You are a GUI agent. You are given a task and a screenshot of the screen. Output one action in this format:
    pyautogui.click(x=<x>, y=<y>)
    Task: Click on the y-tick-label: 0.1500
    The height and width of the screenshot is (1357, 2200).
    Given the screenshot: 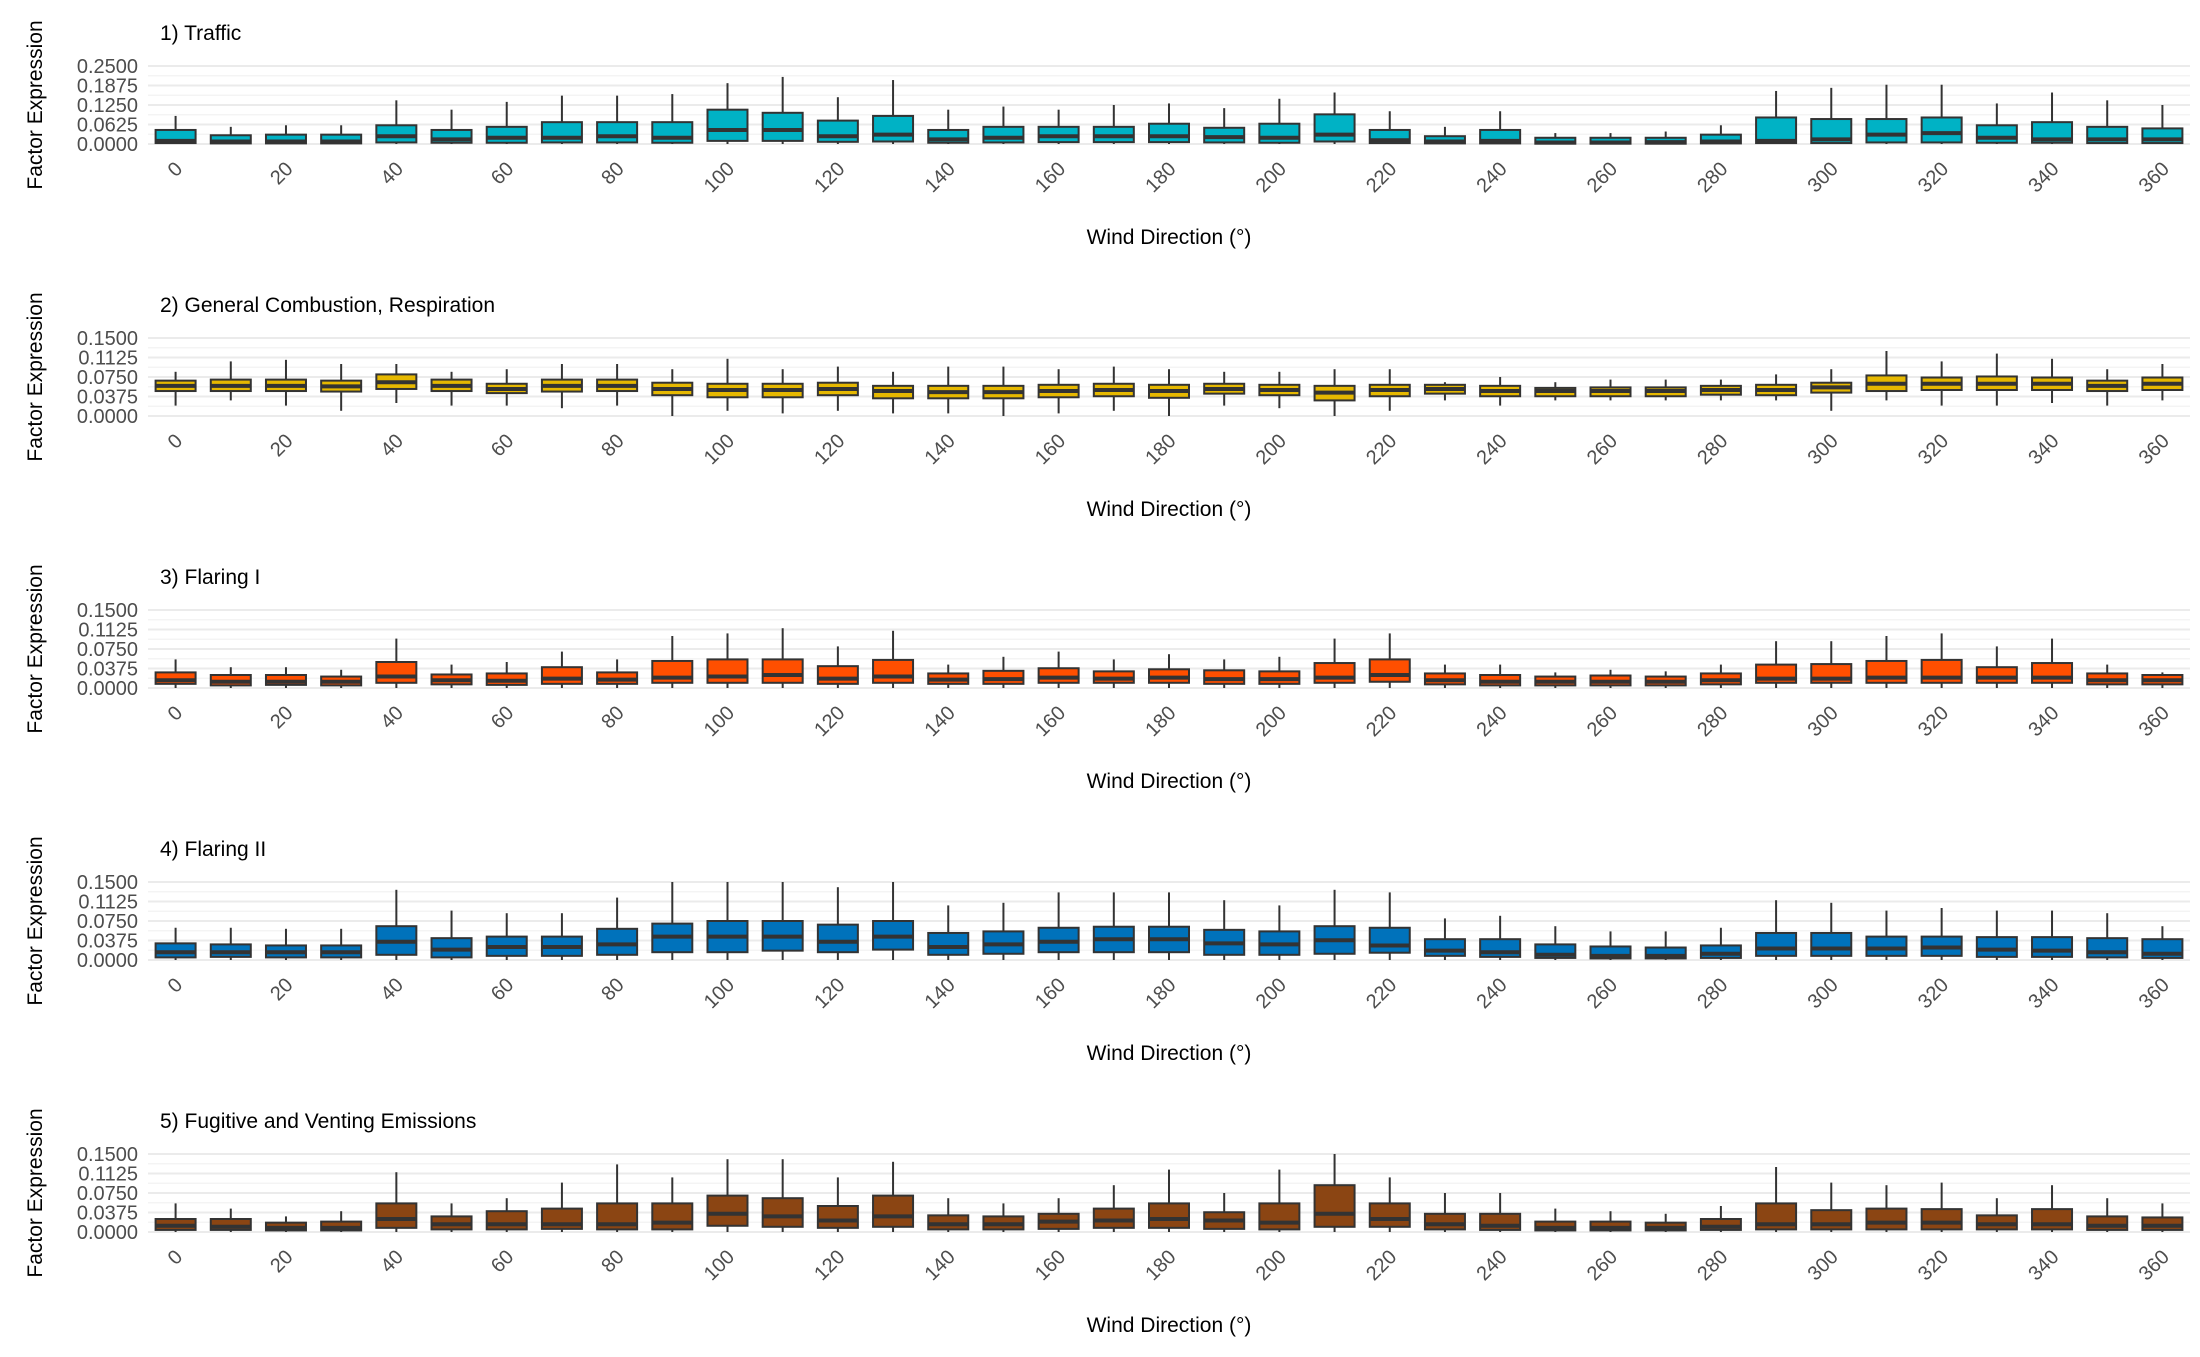 What is the action you would take?
    pyautogui.click(x=107, y=611)
    